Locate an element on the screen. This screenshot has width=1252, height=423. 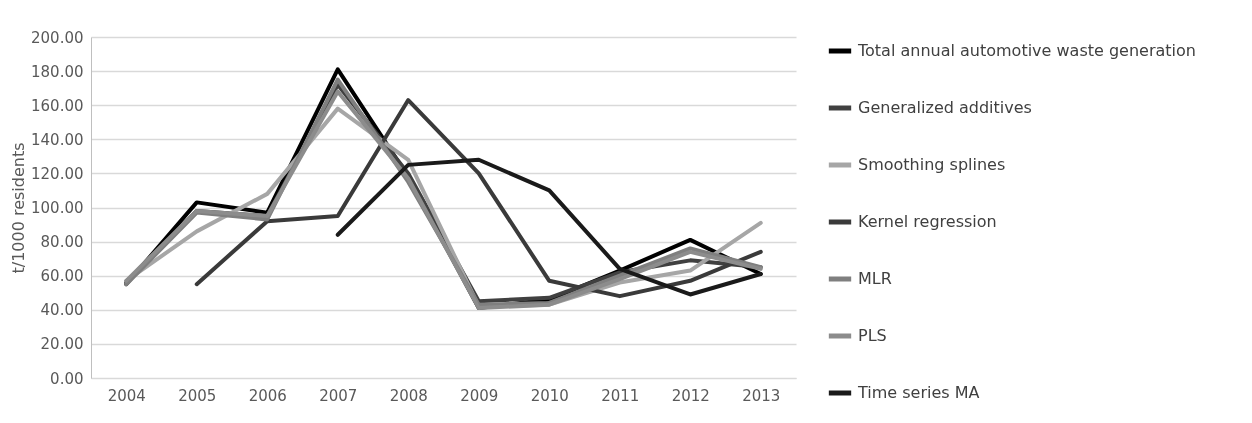
y-axis-title: t/1000 residents is located at coordinates (19, 208).